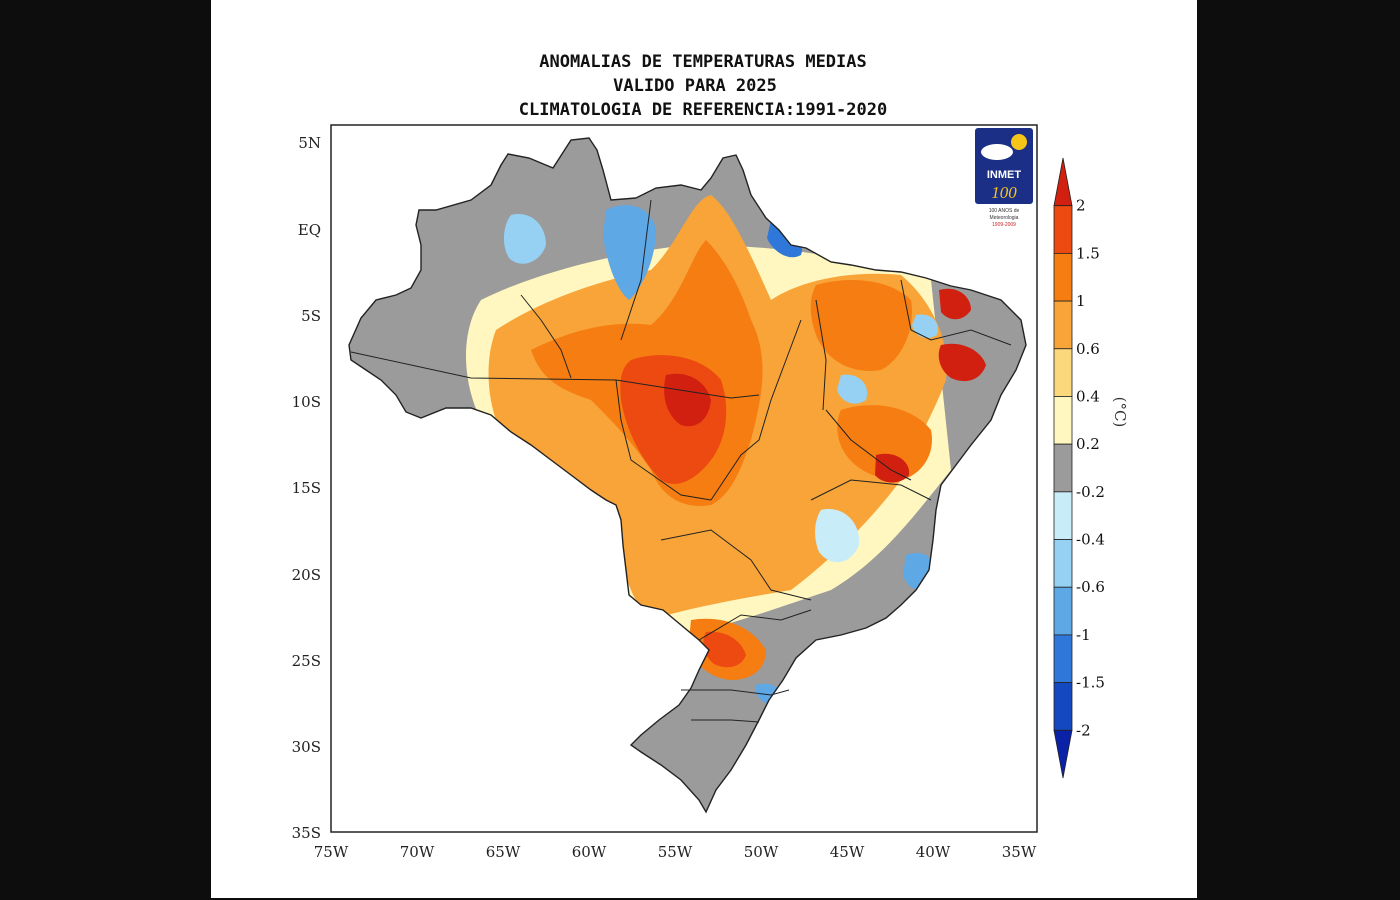 The image size is (1400, 900). What do you see at coordinates (1081, 301) in the screenshot?
I see `colorbar-level-label: 1` at bounding box center [1081, 301].